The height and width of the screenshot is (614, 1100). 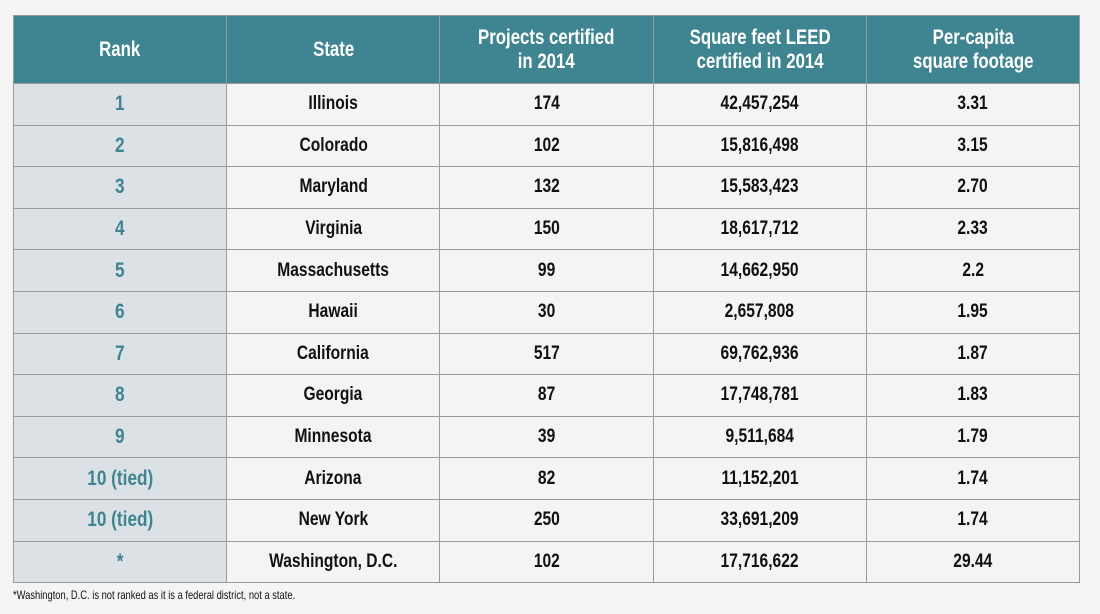 What do you see at coordinates (759, 478) in the screenshot?
I see `cell-square-feet: 11,152,201` at bounding box center [759, 478].